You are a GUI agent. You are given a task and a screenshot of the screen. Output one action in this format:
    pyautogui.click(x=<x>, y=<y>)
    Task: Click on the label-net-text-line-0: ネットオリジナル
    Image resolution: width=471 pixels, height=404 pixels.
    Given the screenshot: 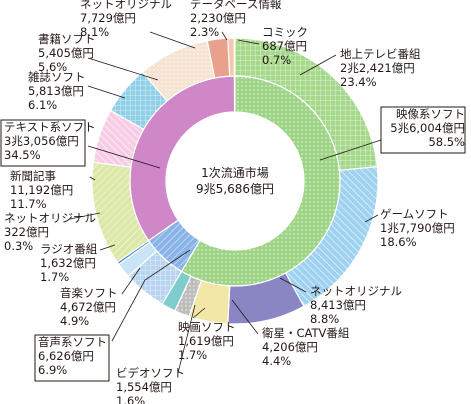 What is the action you would take?
    pyautogui.click(x=126, y=5)
    